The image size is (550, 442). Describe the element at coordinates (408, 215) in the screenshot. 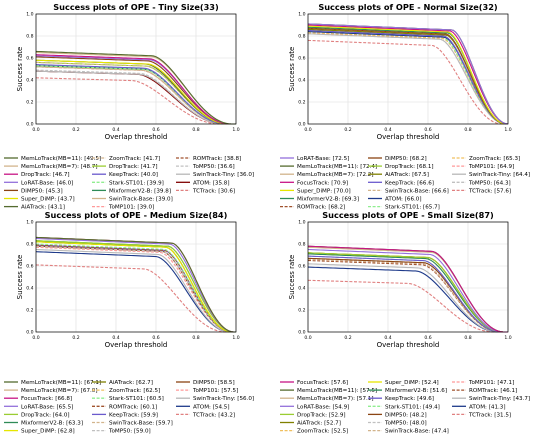

I see `chart-title: Success plots of OPE - Small Size(87)` at that location.